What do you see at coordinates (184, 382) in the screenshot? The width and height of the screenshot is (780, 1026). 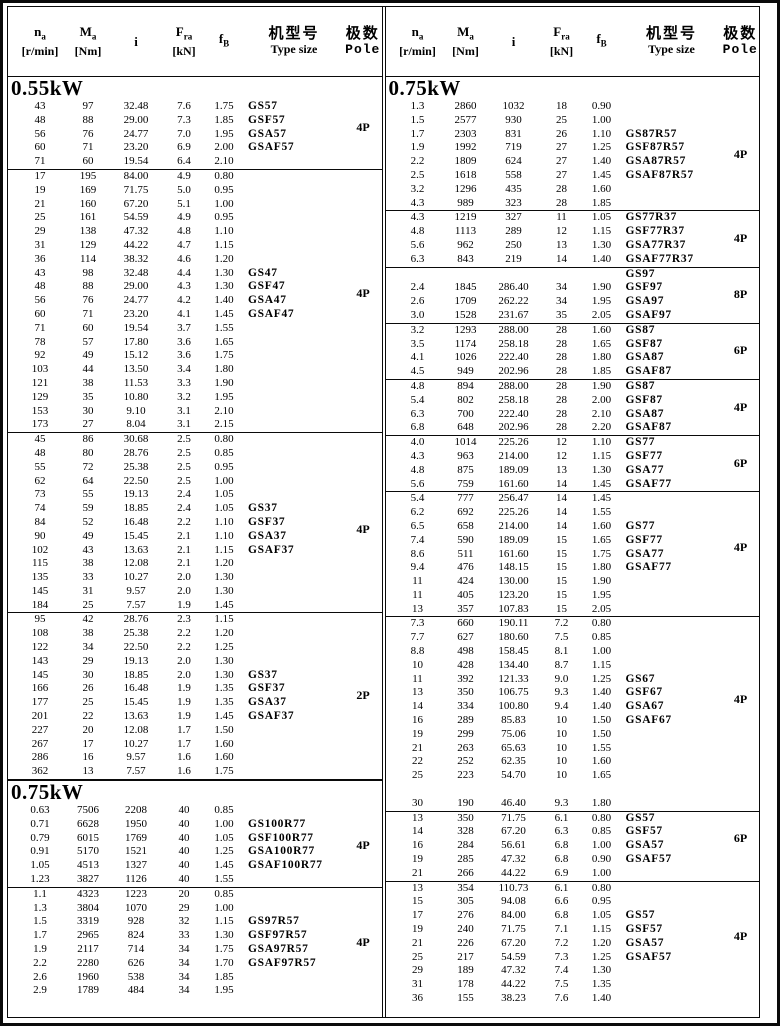 I see `cell-fra-kn: 3.3` at bounding box center [184, 382].